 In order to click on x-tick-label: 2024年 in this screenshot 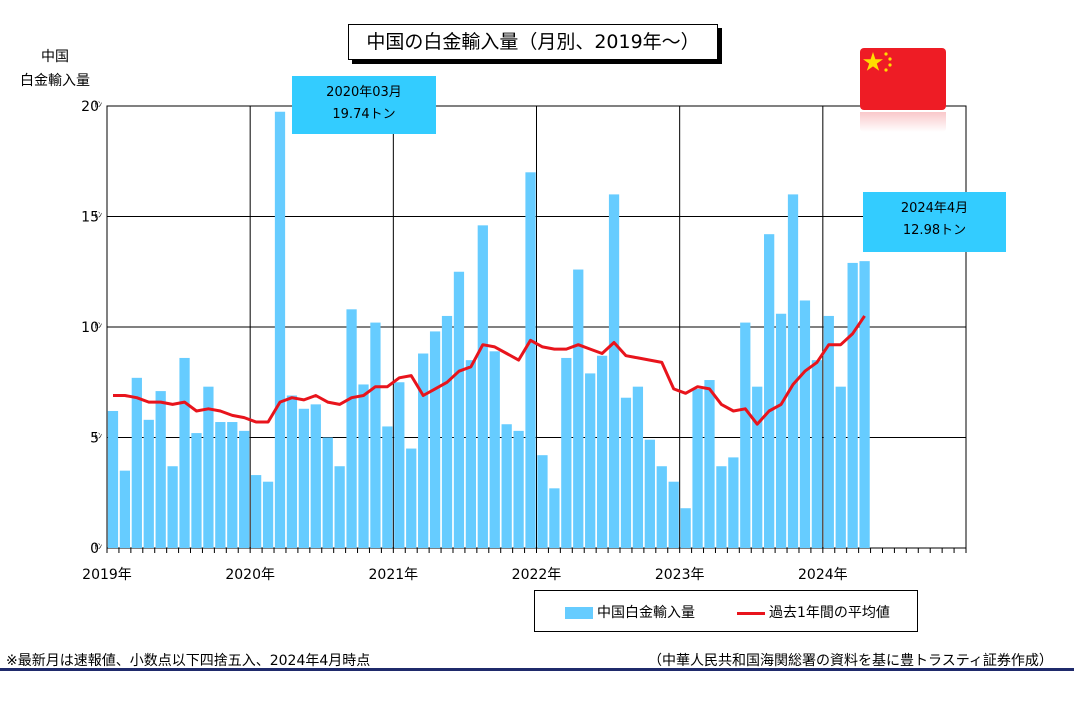, I will do `click(823, 575)`.